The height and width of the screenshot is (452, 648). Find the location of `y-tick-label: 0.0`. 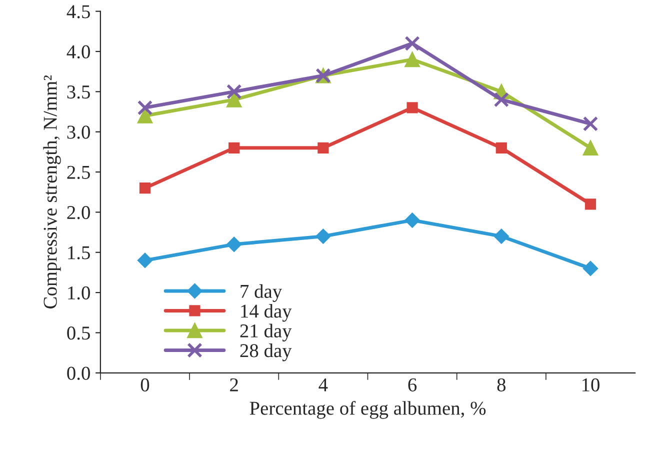

y-tick-label: 0.0 is located at coordinates (78, 373).